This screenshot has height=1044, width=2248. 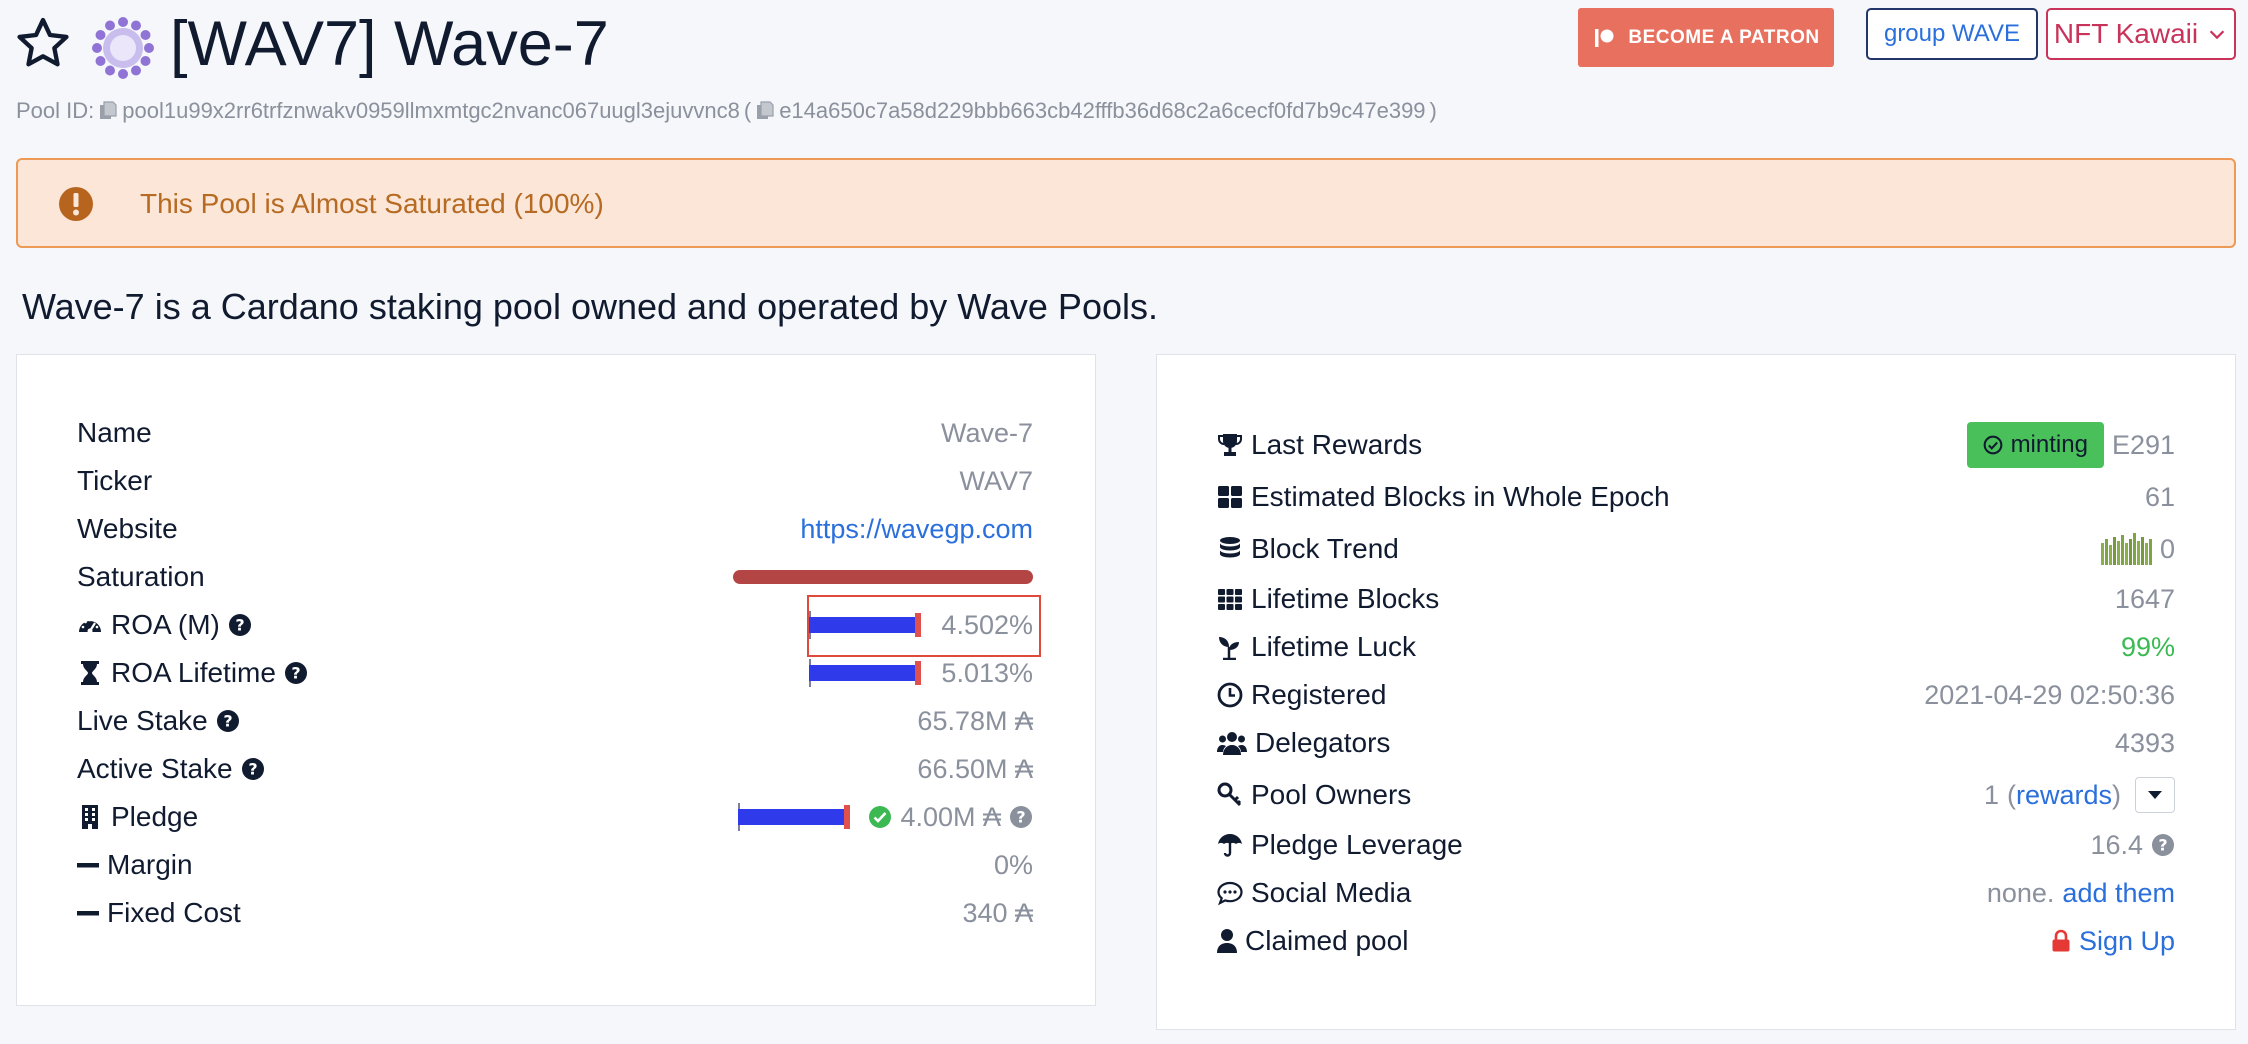 I want to click on roa-lifetime-label: ROA Lifetime, so click(x=193, y=672).